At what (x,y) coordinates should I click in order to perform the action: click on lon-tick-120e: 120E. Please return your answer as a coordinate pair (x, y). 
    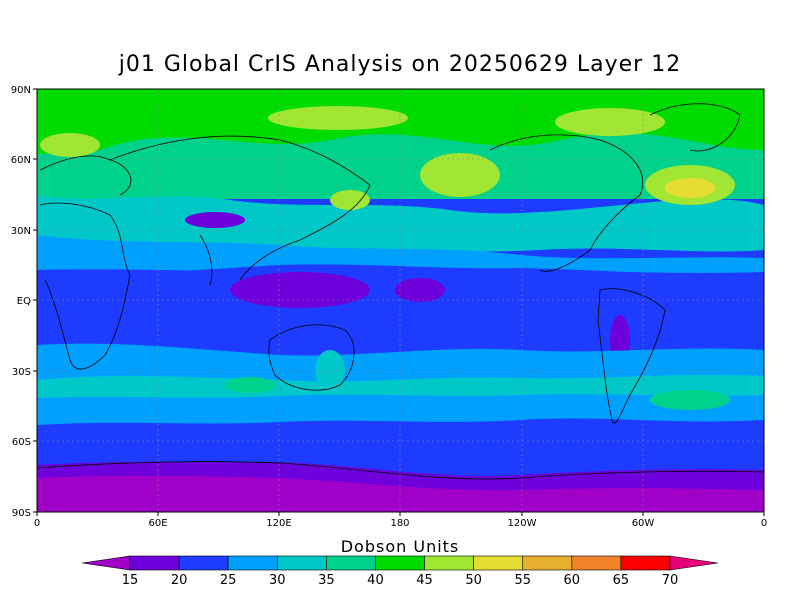
    Looking at the image, I should click on (278, 523).